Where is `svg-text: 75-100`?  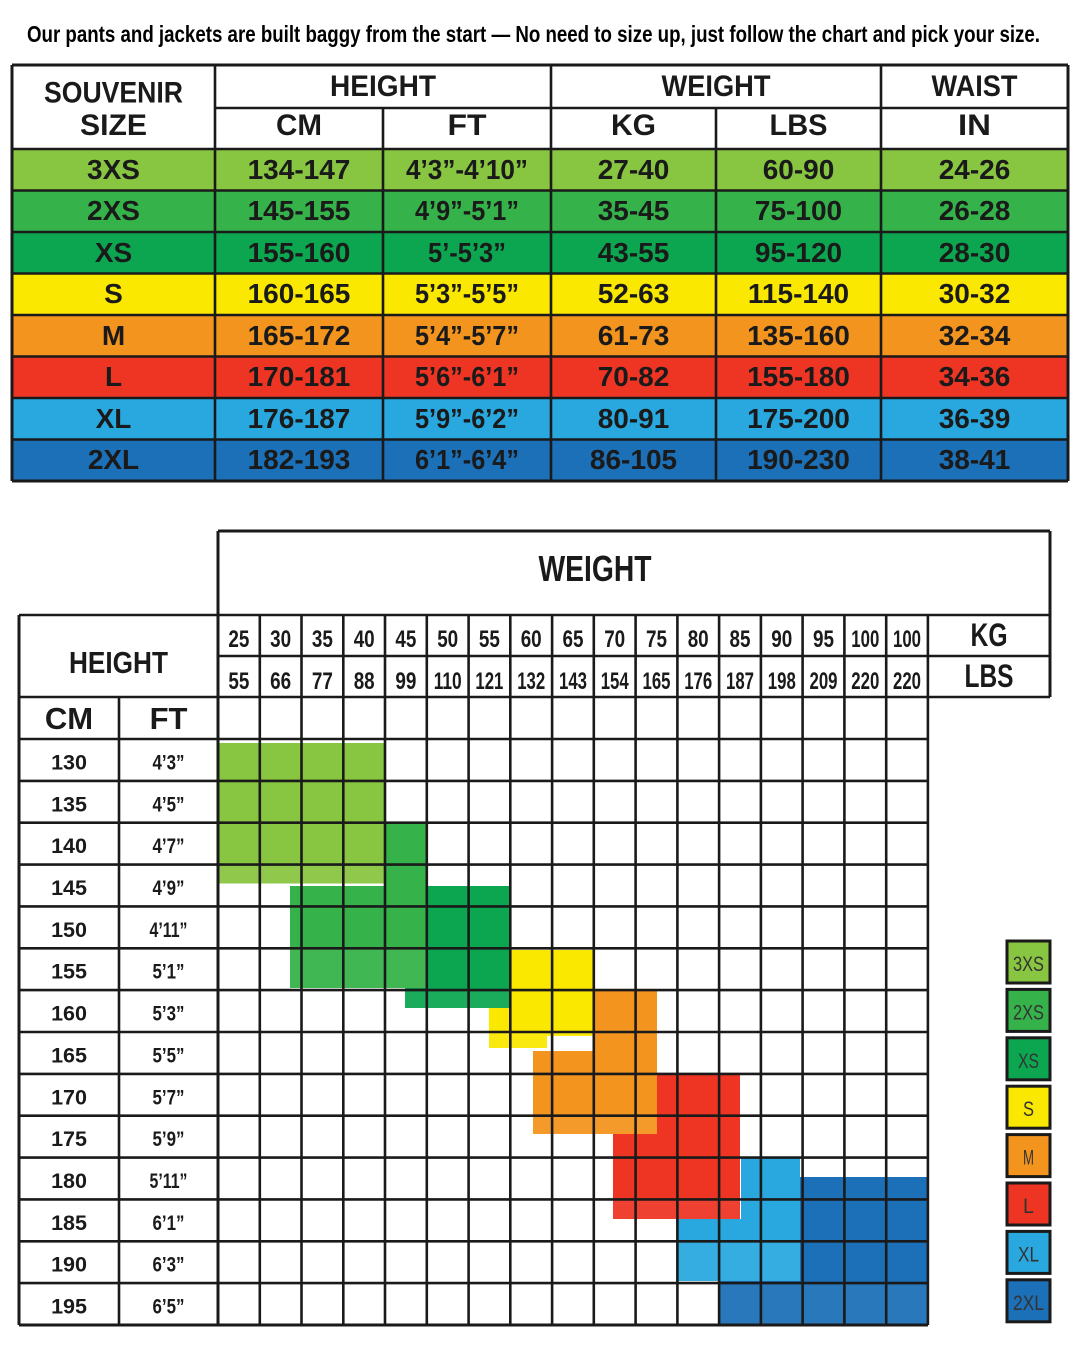 svg-text: 75-100 is located at coordinates (798, 210).